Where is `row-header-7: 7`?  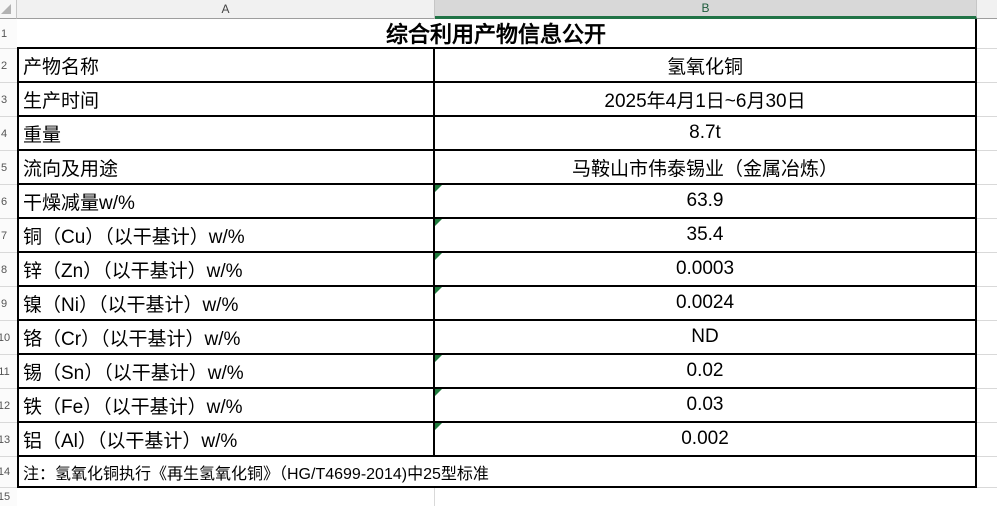 row-header-7: 7 is located at coordinates (8, 236).